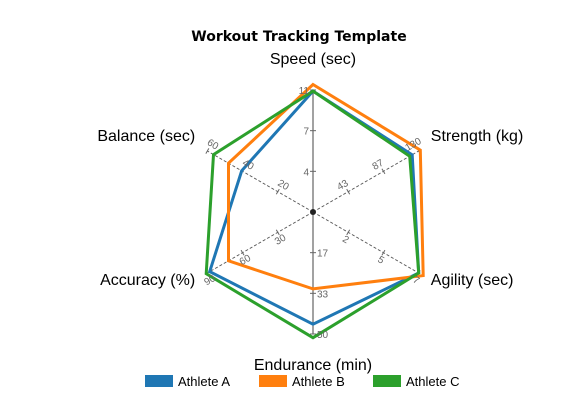  I want to click on tick-label-accuracy-30: 30, so click(281, 239).